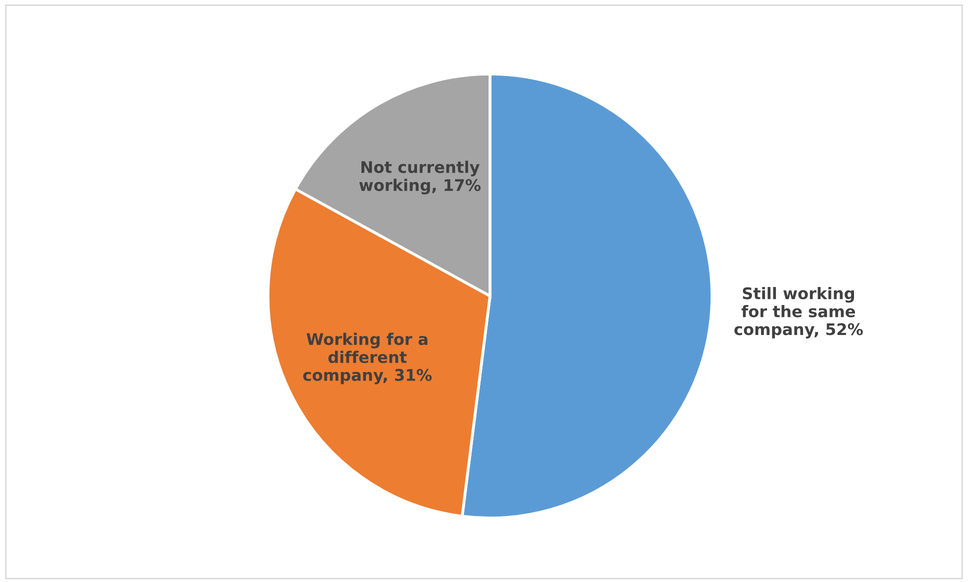 This screenshot has width=968, height=582. I want to click on slice-label: Not currently working, 17%, so click(420, 177).